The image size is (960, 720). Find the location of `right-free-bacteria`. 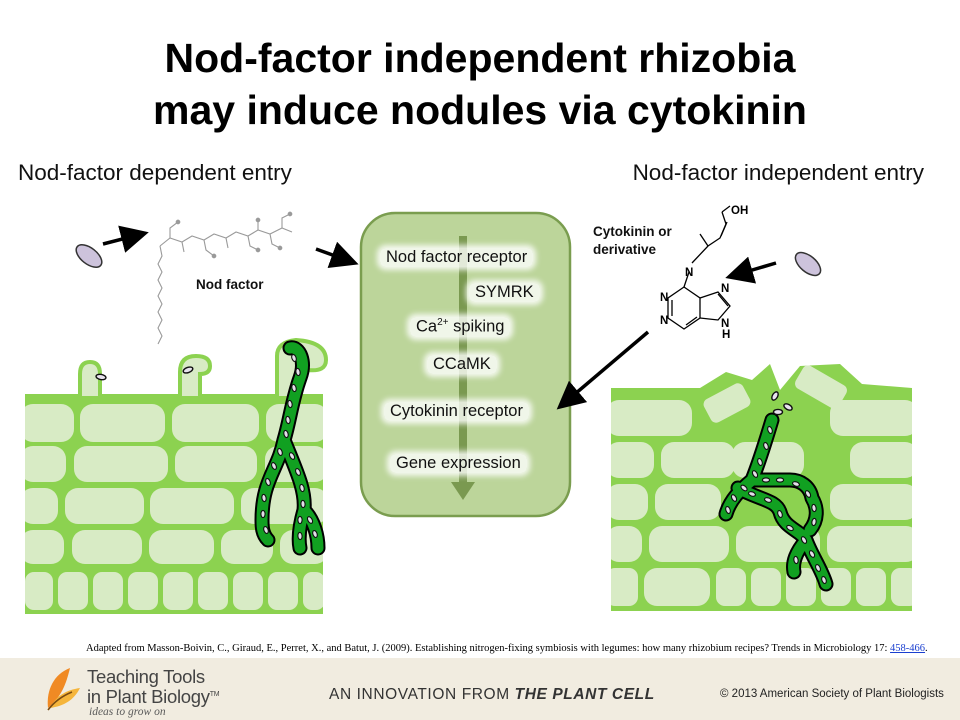

right-free-bacteria is located at coordinates (796, 333).